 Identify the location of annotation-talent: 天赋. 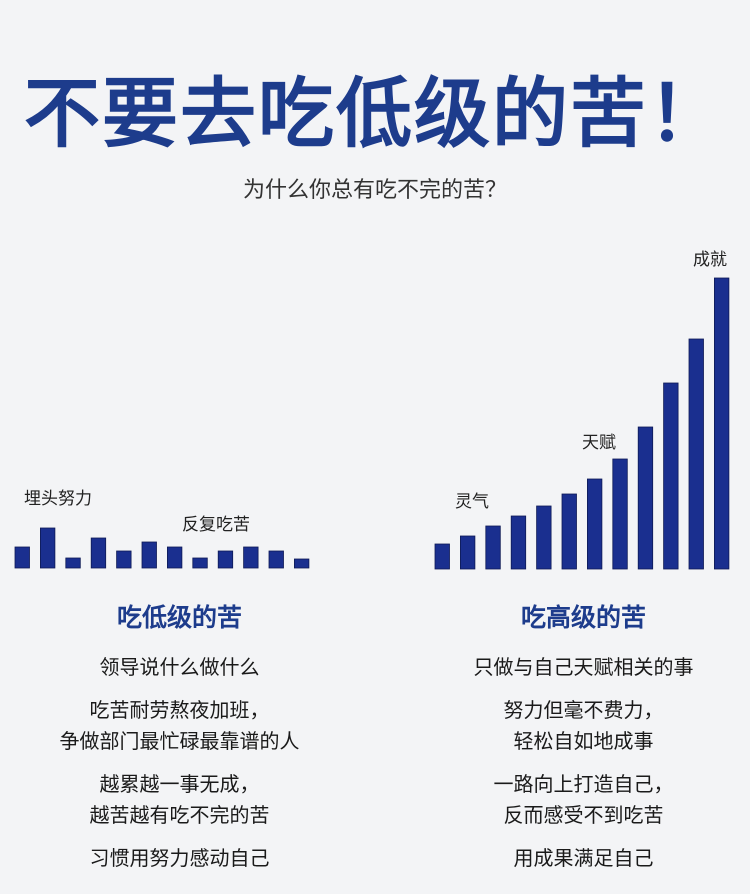
(599, 443).